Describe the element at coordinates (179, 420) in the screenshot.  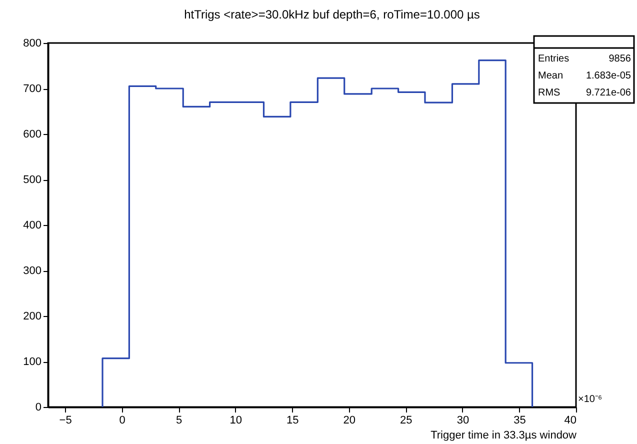
I see `x-tick-label: 5` at that location.